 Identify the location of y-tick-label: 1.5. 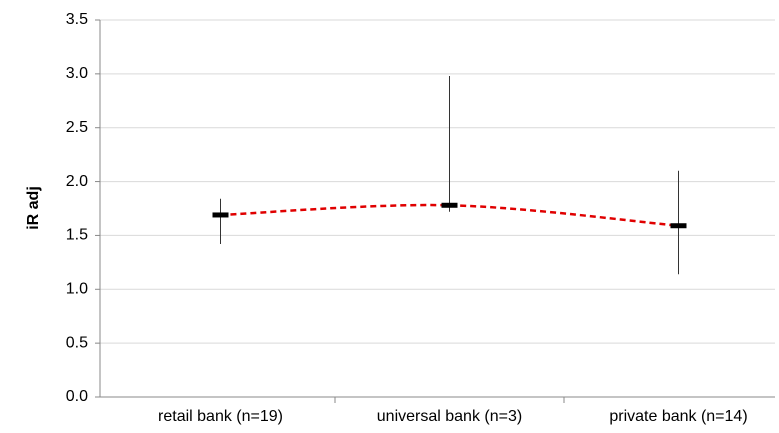
(77, 235).